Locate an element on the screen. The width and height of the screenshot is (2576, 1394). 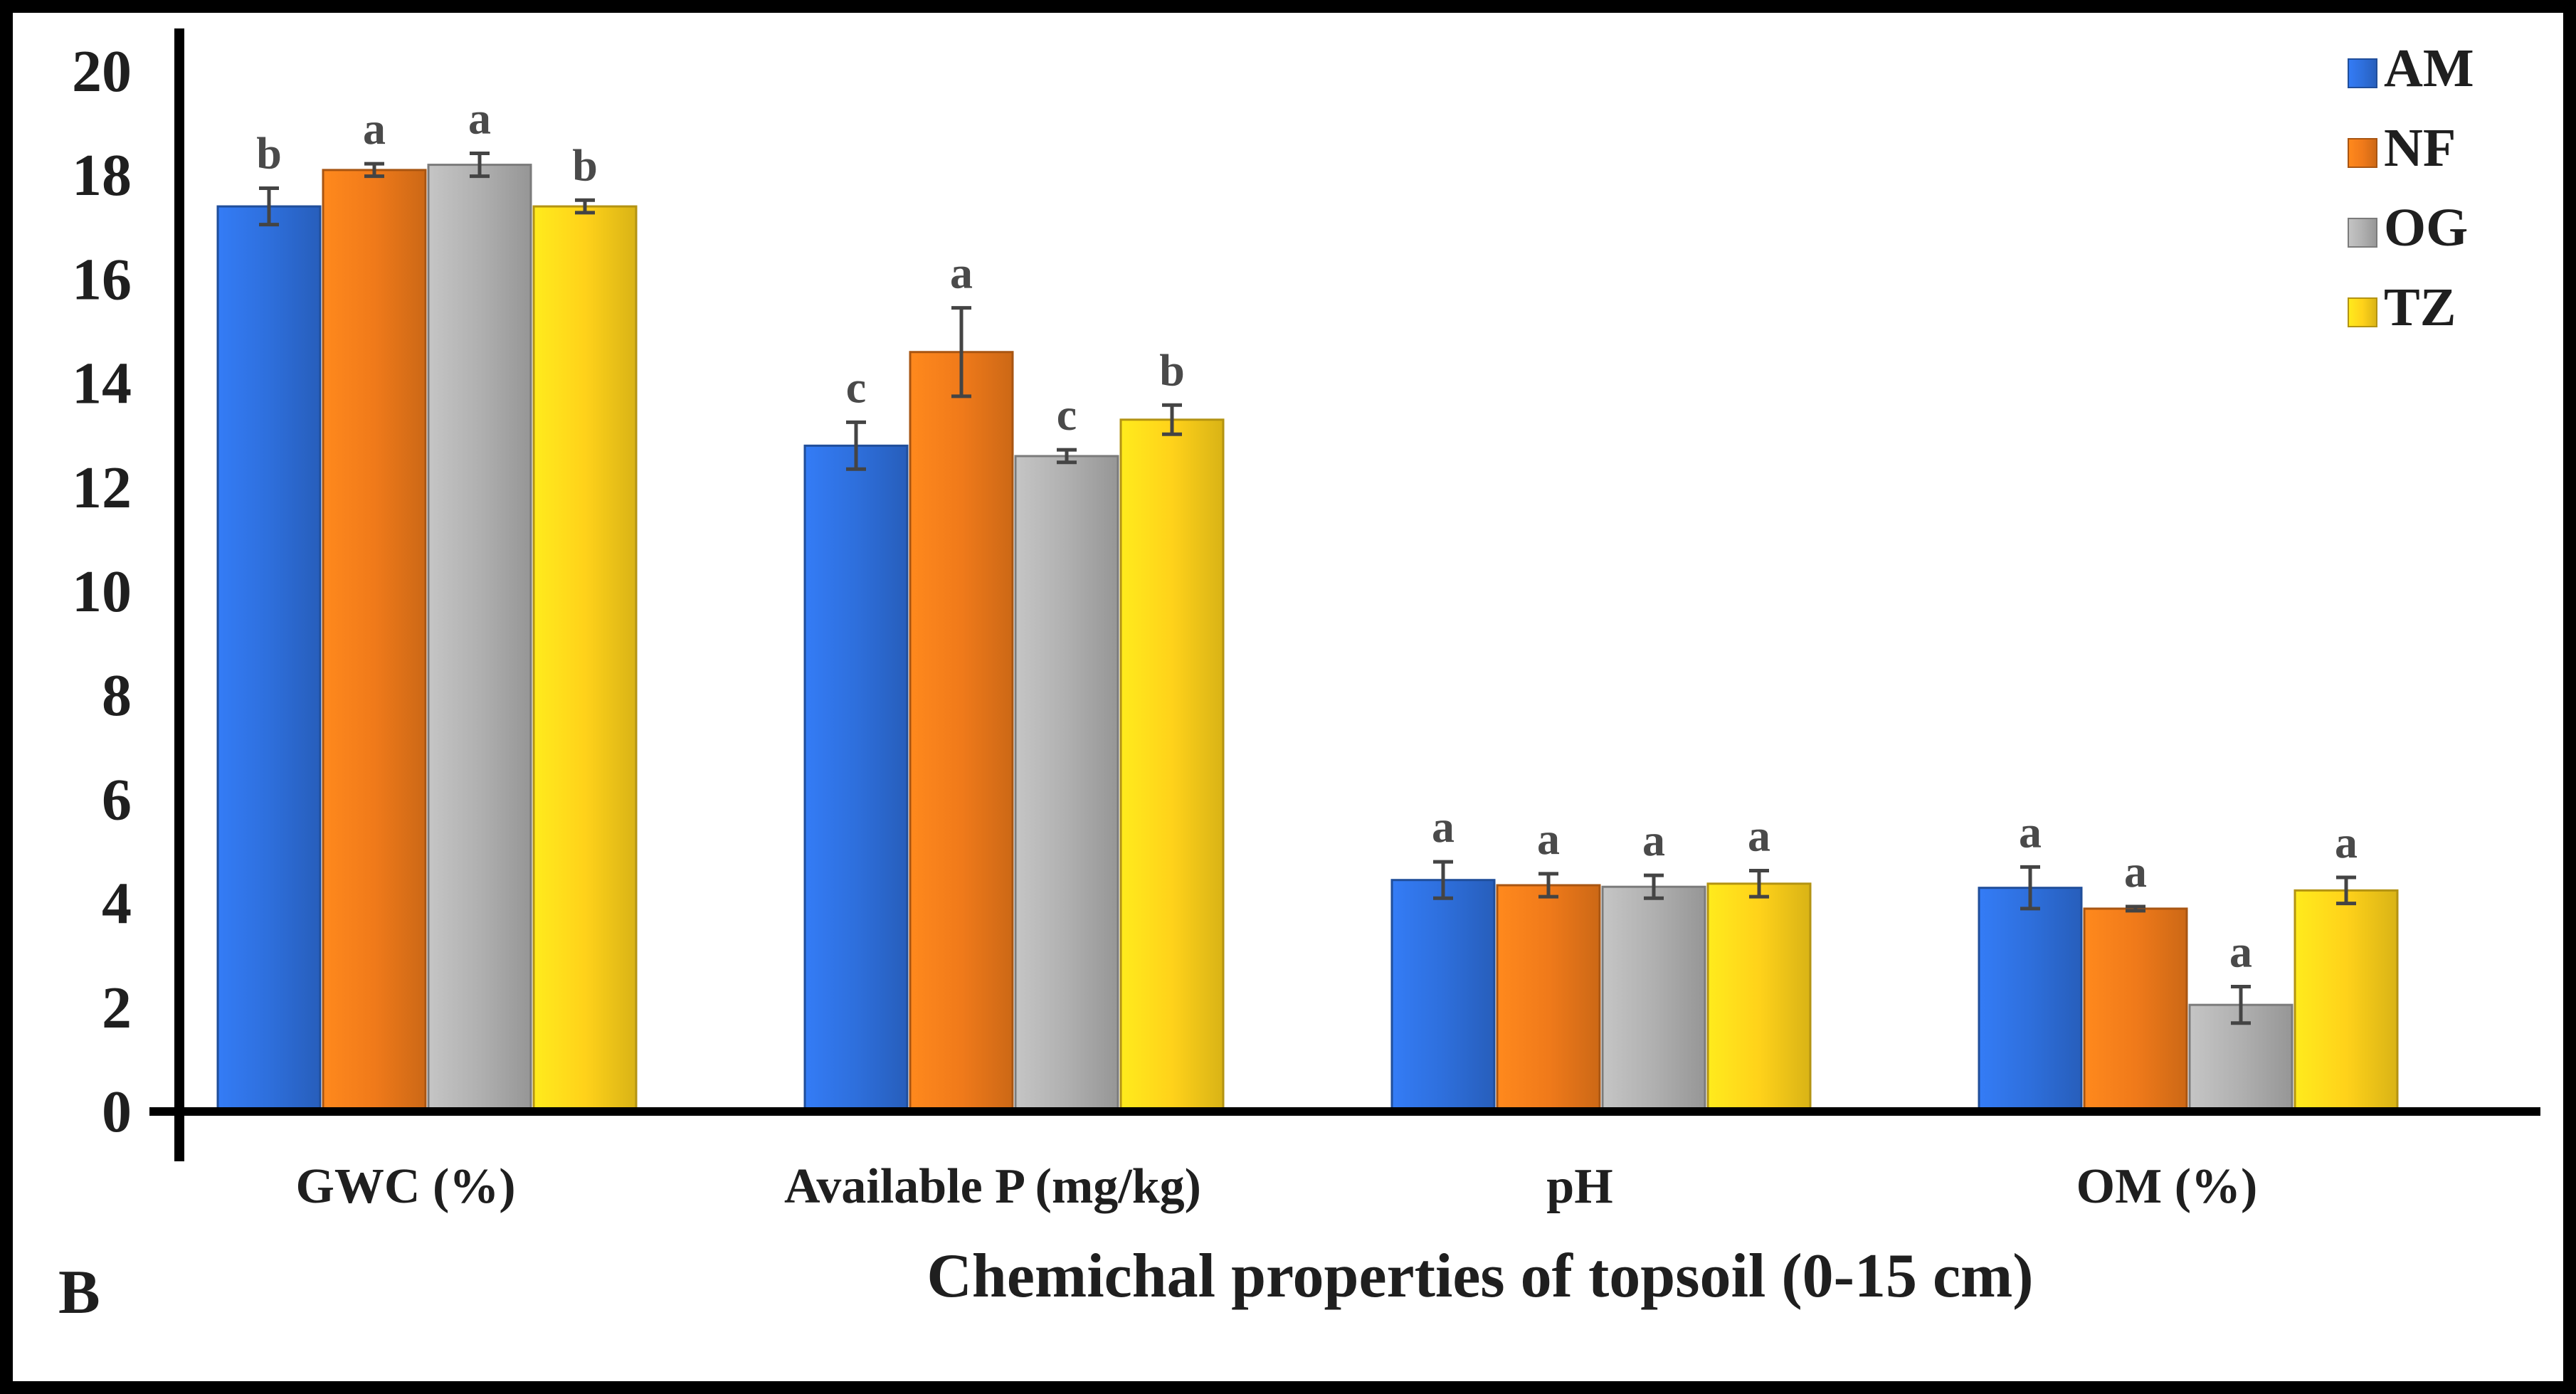
panel-label: B is located at coordinates (79, 1292).